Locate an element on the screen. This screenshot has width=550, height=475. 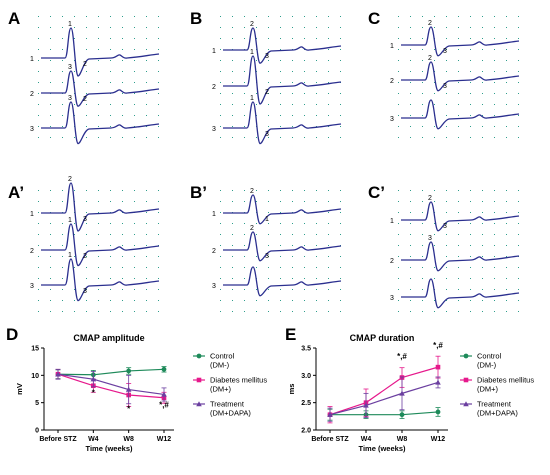
panel-letter: C is located at coordinates (374, 18).